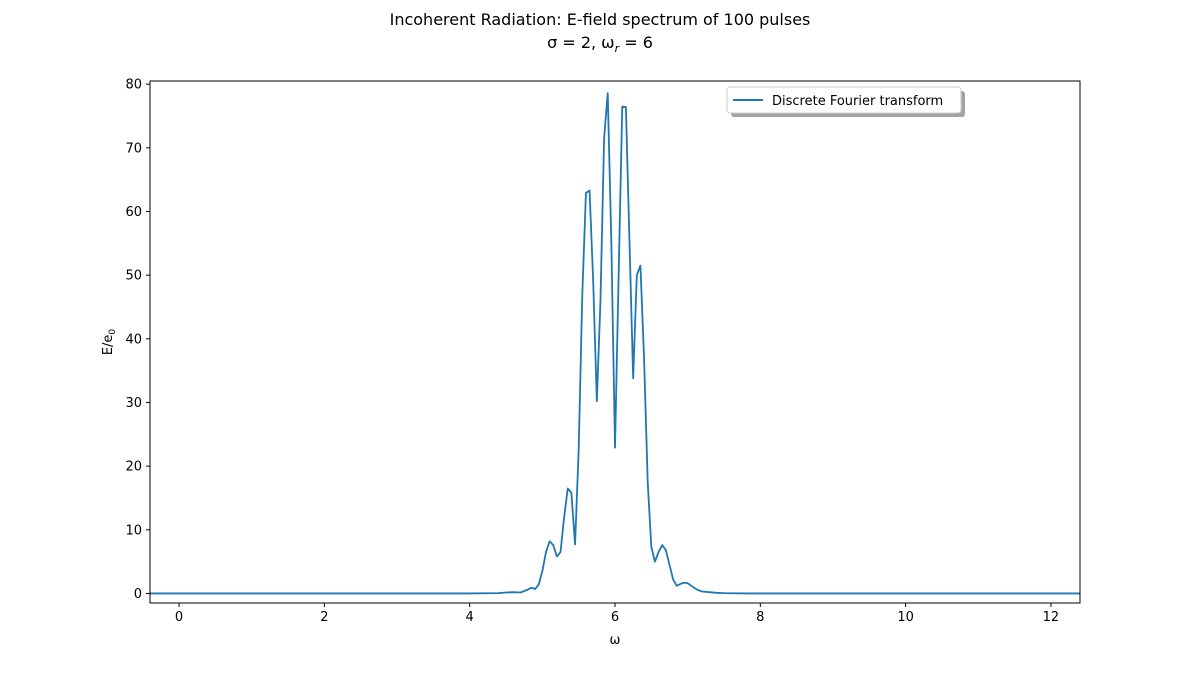 The image size is (1200, 678). What do you see at coordinates (138, 594) in the screenshot?
I see `y-tick-label: 0` at bounding box center [138, 594].